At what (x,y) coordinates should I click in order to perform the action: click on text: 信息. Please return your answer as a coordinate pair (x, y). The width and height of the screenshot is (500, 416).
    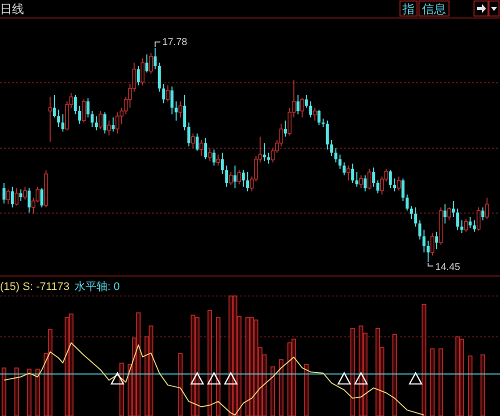
    Looking at the image, I should click on (434, 9).